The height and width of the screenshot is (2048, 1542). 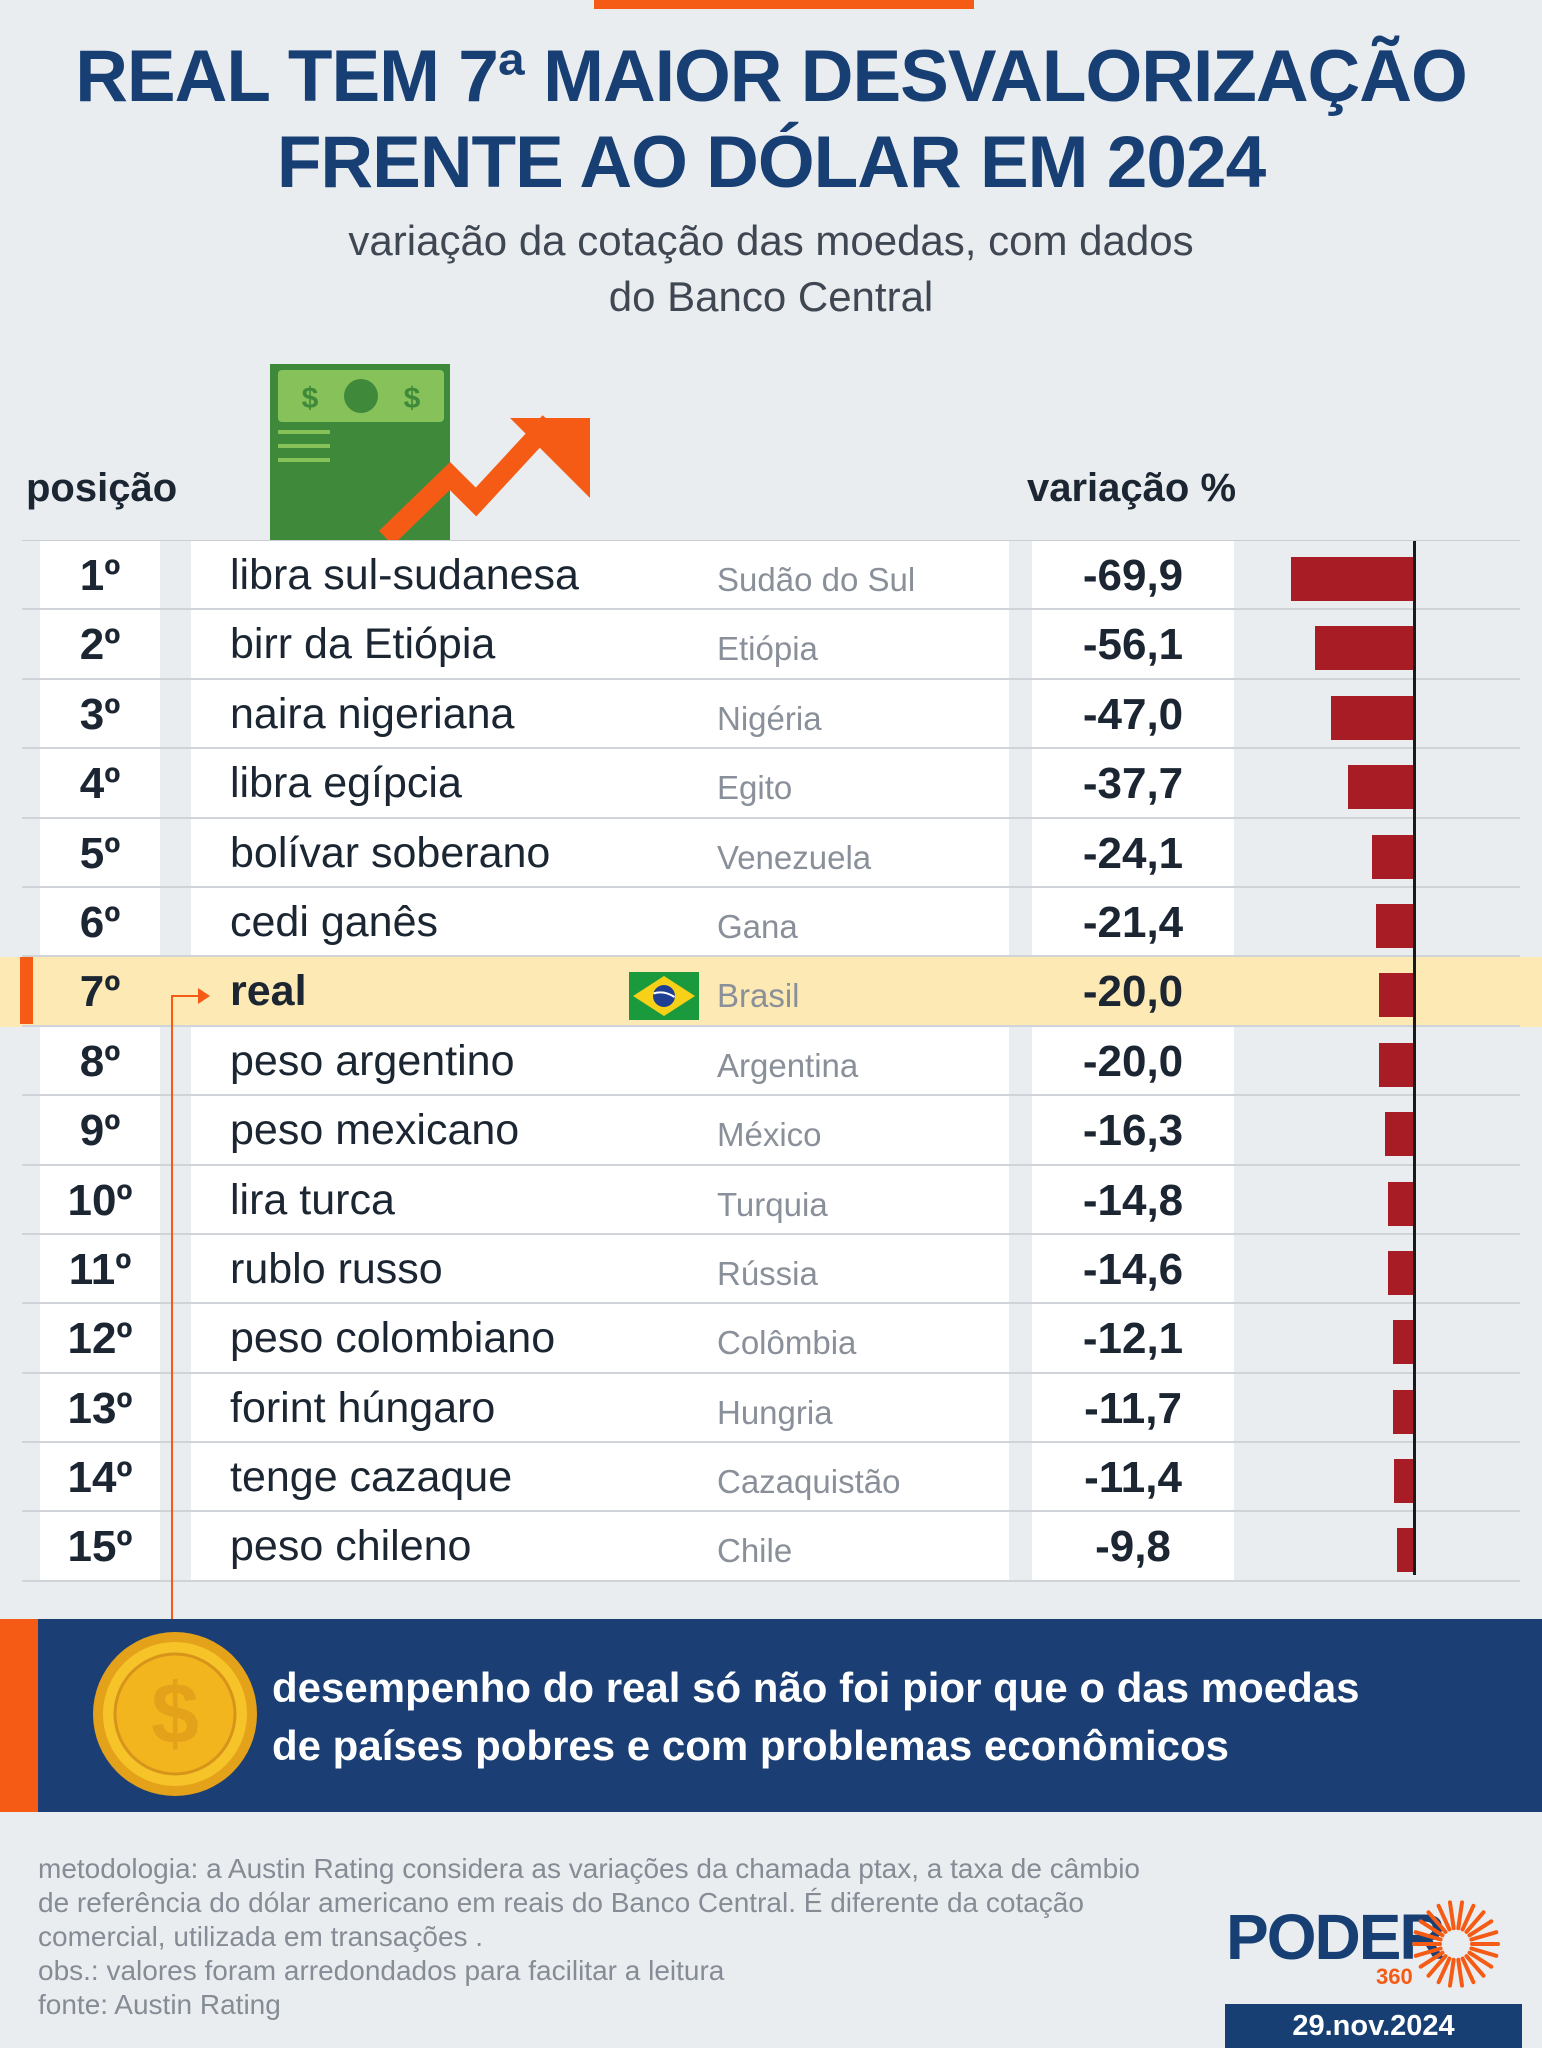 What do you see at coordinates (100, 1131) in the screenshot?
I see `position-label: 9º` at bounding box center [100, 1131].